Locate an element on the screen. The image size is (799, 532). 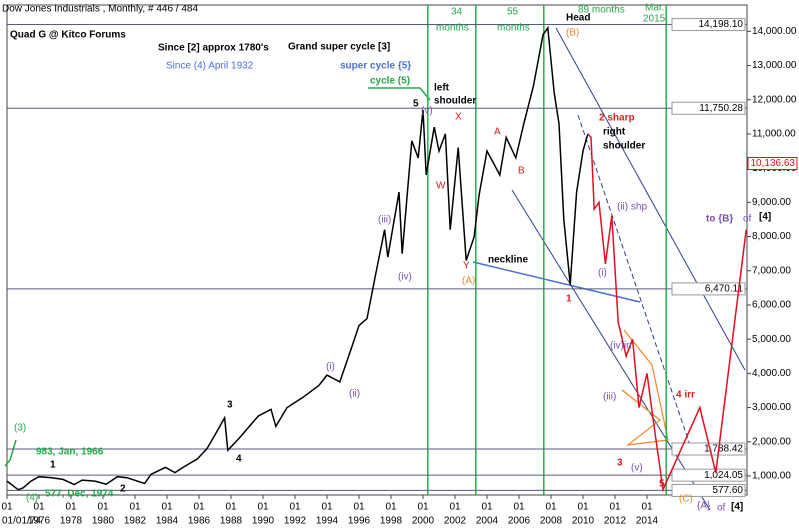
x-tick-label: 1984 is located at coordinates (167, 521).